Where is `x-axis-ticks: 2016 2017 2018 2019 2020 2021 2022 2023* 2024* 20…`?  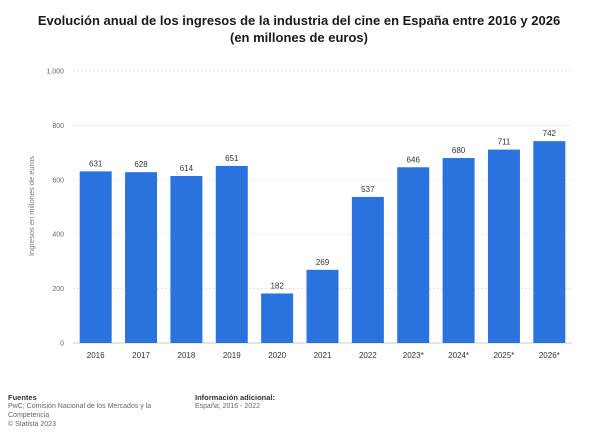
x-axis-ticks: 2016 2017 2018 2019 2020 2021 2022 2023* 2024* 20… is located at coordinates (323, 355).